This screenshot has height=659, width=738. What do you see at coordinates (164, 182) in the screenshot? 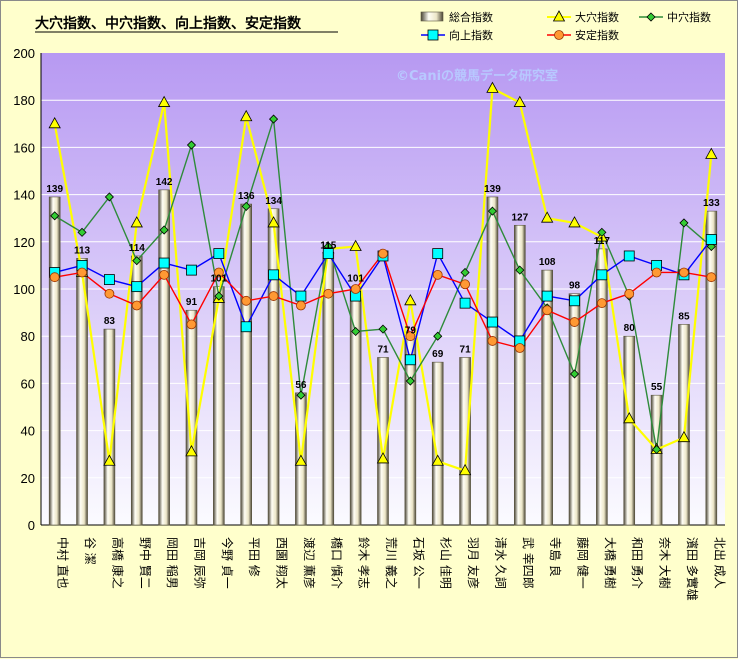
I see `bar-value-label: 142` at bounding box center [164, 182].